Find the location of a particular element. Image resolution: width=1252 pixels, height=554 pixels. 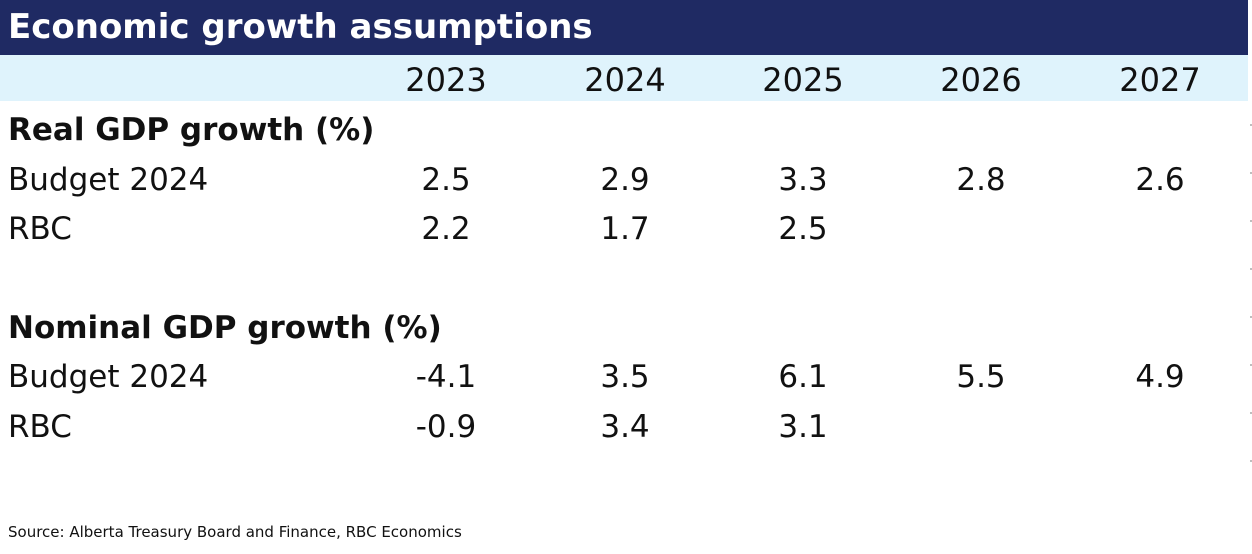

cell-nominal-rbc-2023: -0.9 is located at coordinates (446, 427).